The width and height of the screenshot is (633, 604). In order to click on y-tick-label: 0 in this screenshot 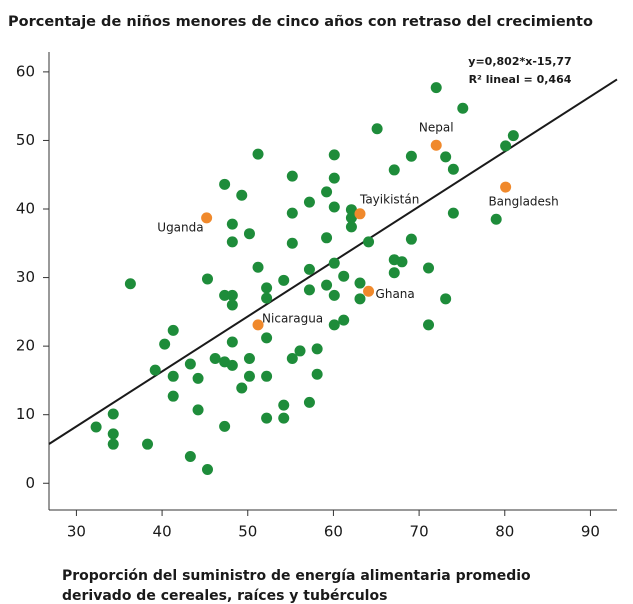, I will do `click(30, 483)`.